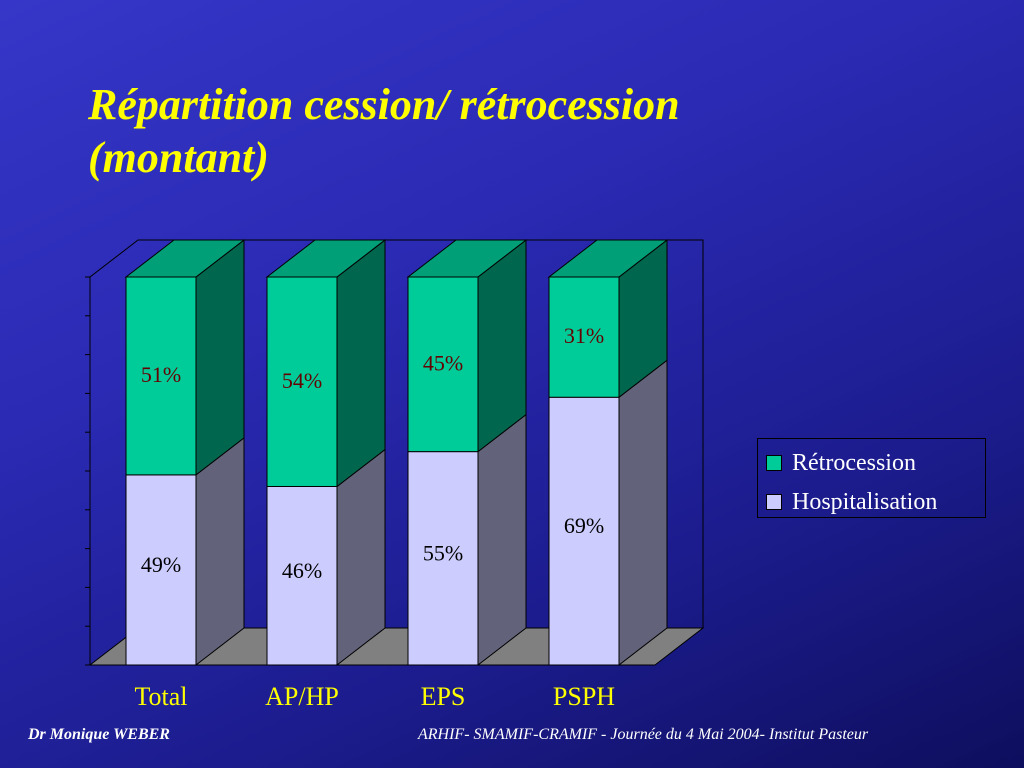 This screenshot has width=1024, height=768. Describe the element at coordinates (854, 462) in the screenshot. I see `legend-label-retrocession: Rétrocession` at that location.